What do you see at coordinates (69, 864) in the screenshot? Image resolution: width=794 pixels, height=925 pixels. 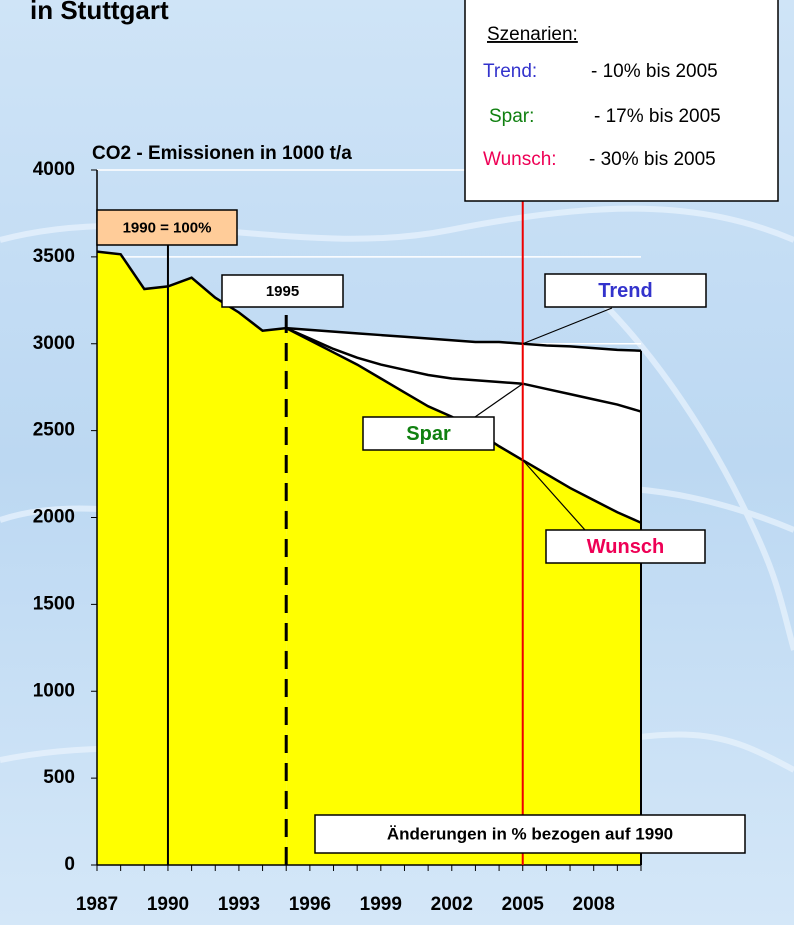 I see `y-tick-label: 0` at bounding box center [69, 864].